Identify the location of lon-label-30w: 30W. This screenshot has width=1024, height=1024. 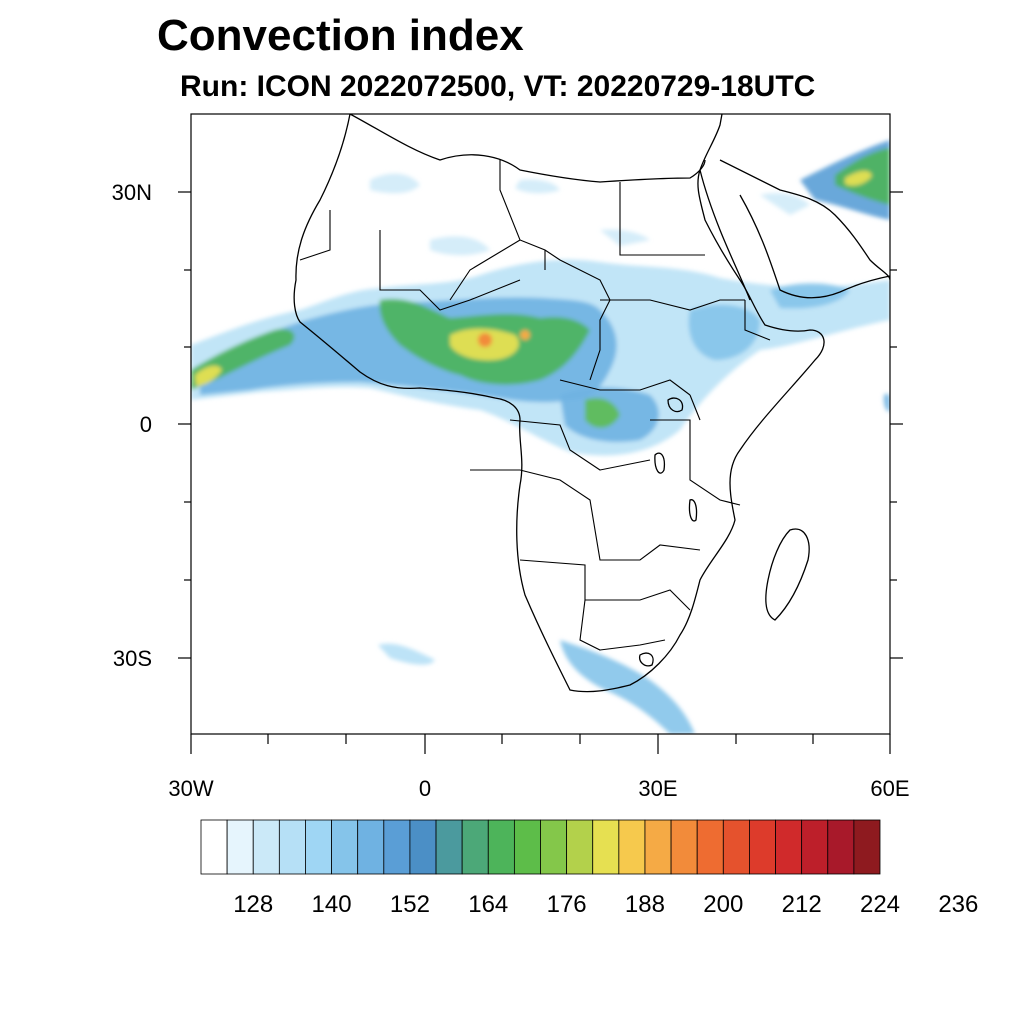
(191, 788).